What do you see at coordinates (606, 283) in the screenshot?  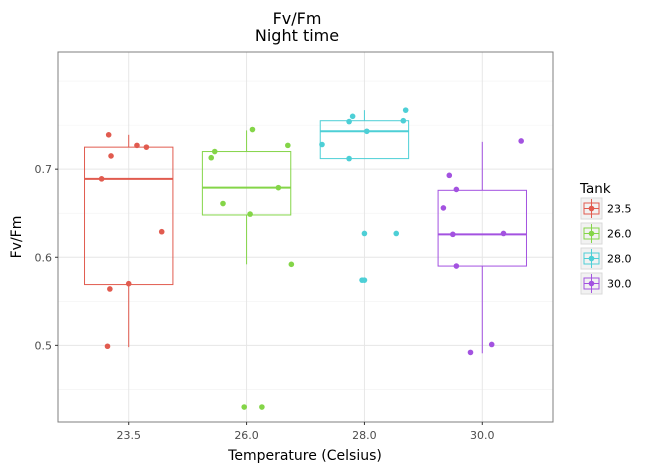 I see `legend-entry-30.0: 30.0` at bounding box center [606, 283].